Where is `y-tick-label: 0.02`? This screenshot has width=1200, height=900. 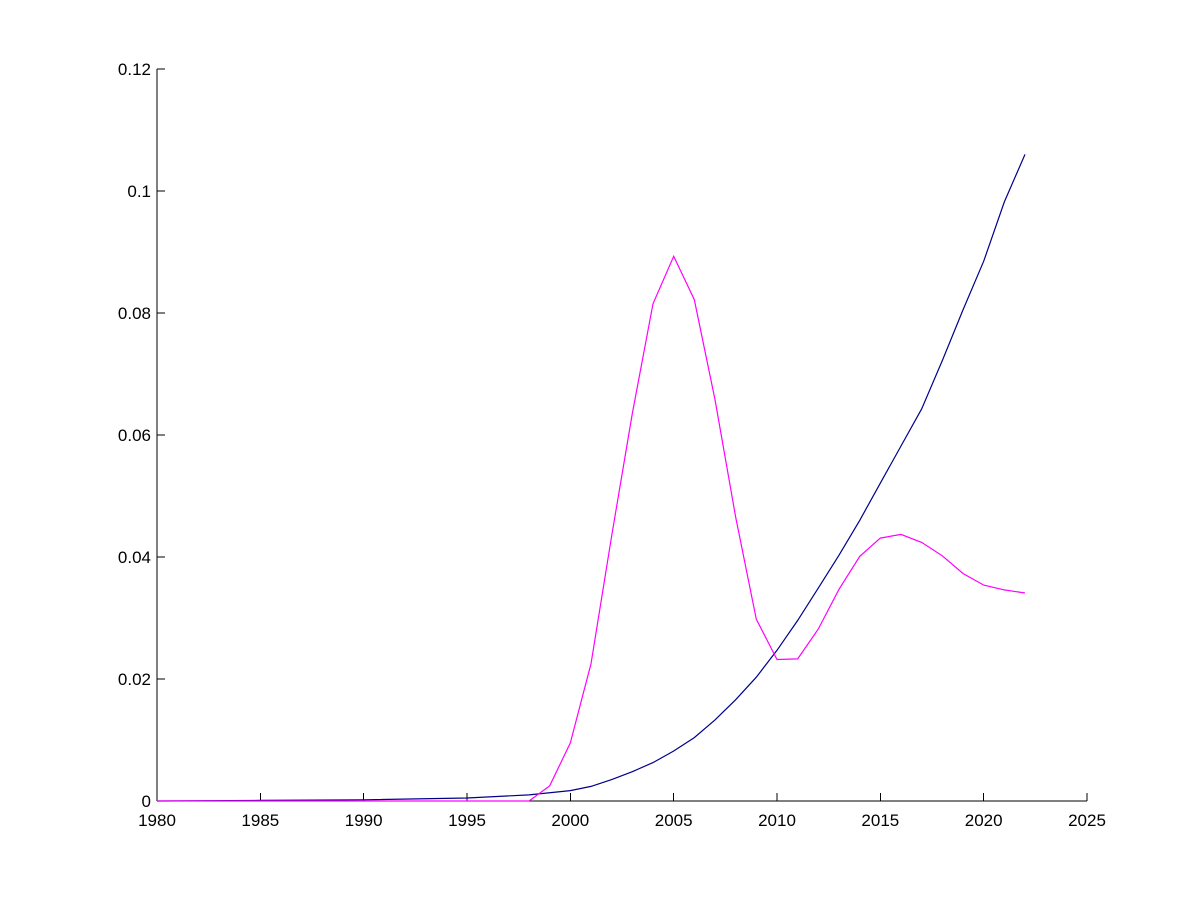 y-tick-label: 0.02 is located at coordinates (134, 679).